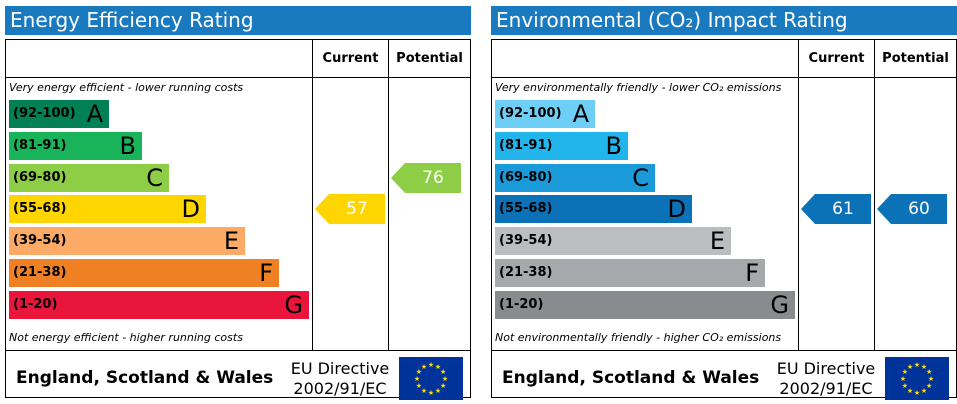 This screenshot has width=957, height=404. What do you see at coordinates (357, 209) in the screenshot?
I see `current-rating-value: 57` at bounding box center [357, 209].